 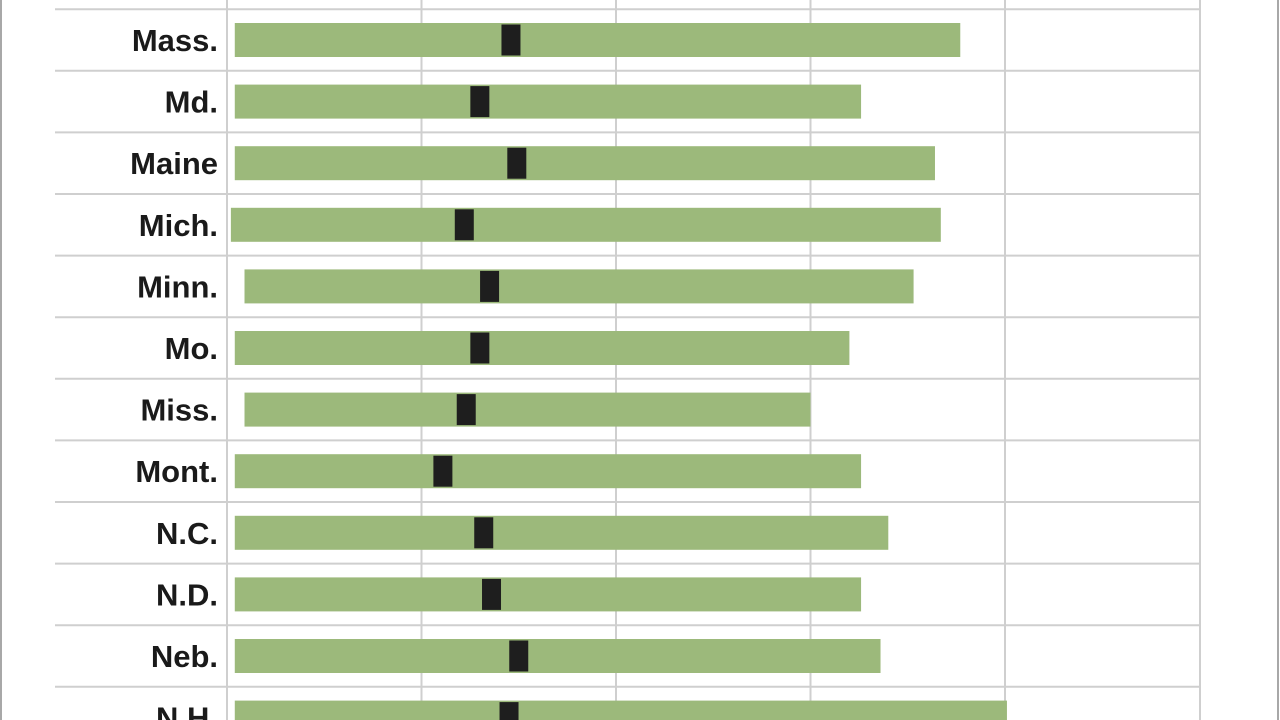 What do you see at coordinates (178, 225) in the screenshot?
I see `category-label: Mich.` at bounding box center [178, 225].